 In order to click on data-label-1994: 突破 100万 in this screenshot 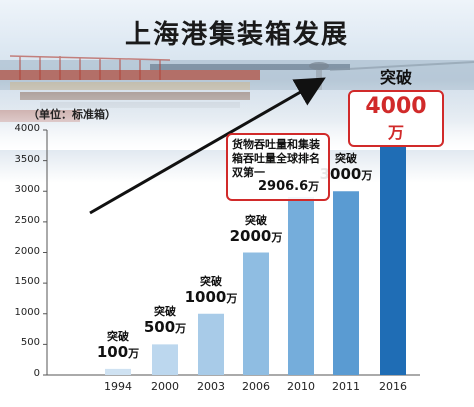, I will do `click(118, 345)`.